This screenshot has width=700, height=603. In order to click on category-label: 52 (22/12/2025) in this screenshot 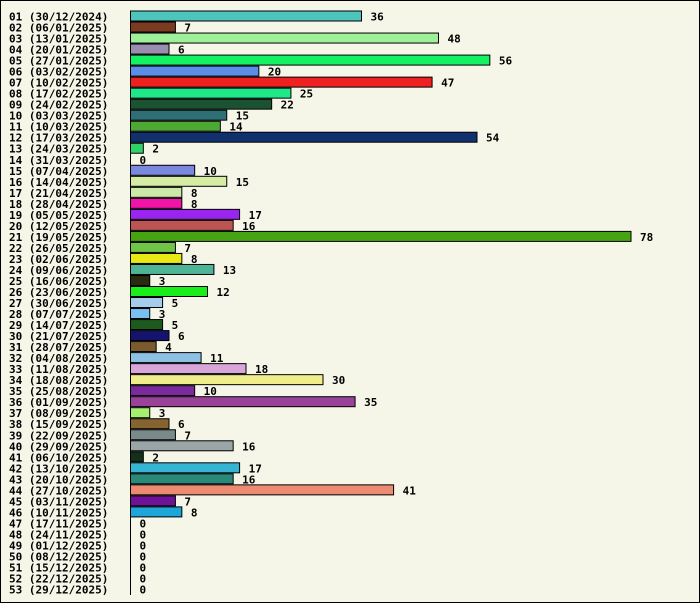, I will do `click(58, 579)`.